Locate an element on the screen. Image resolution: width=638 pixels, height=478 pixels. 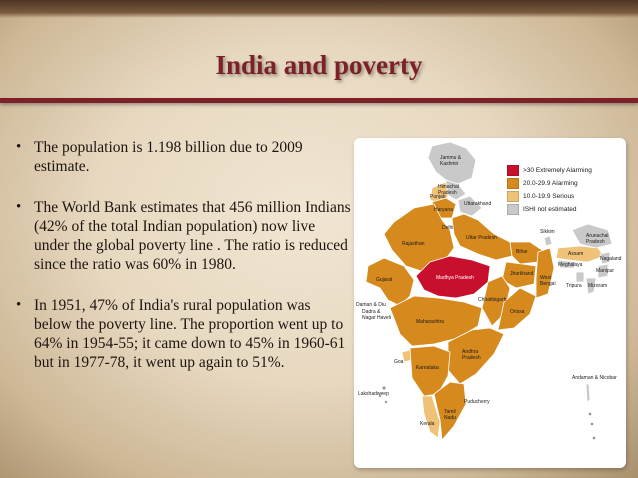
legend-label: 10.0-19.9 Serious is located at coordinates (549, 196).